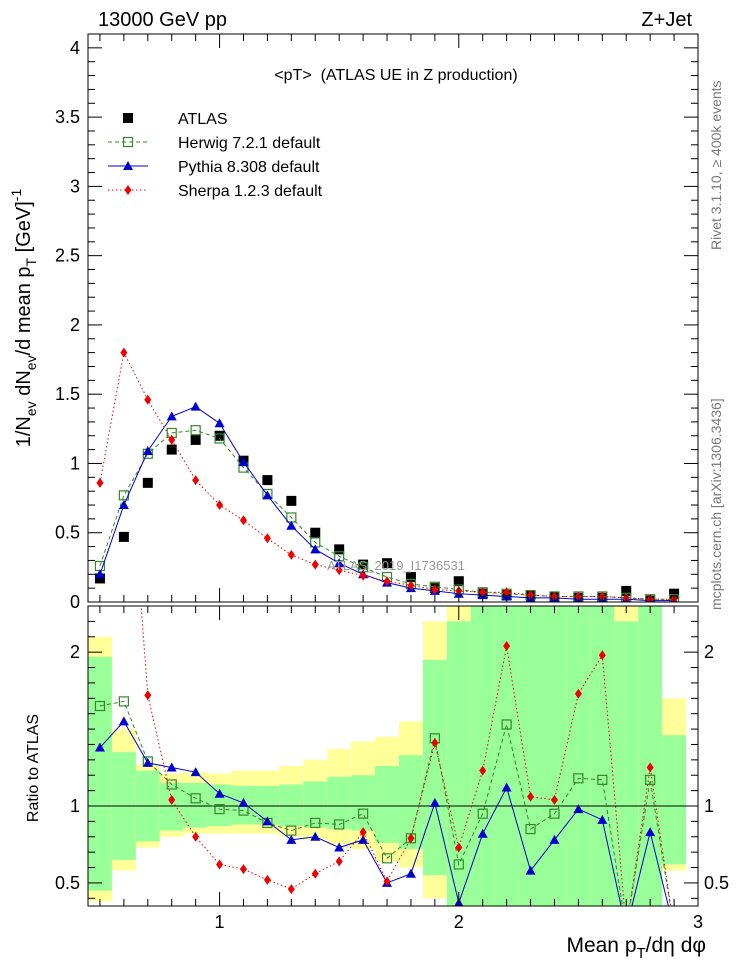 This screenshot has width=746, height=972. I want to click on ylabel-part-4: [GeV], so click(24, 229).